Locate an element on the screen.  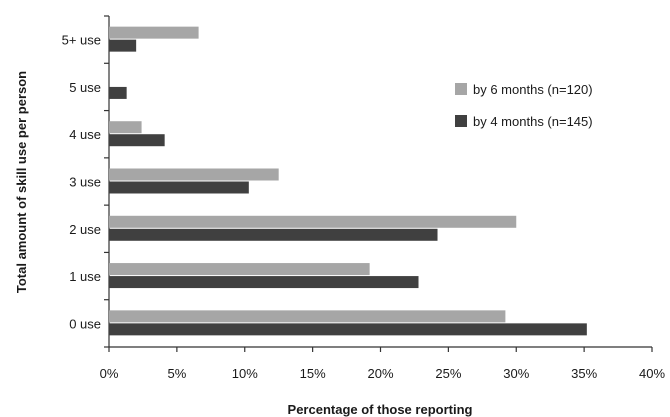
y-tick-label: 5+ use is located at coordinates (81, 40).